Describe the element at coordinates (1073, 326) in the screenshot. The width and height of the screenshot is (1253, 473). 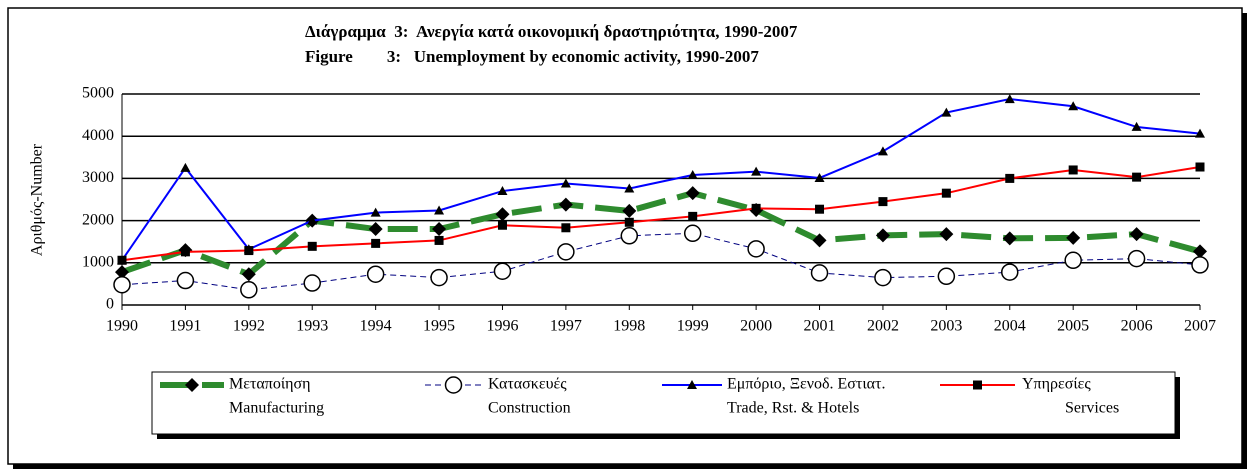
I see `x-tick-label: 2005` at that location.